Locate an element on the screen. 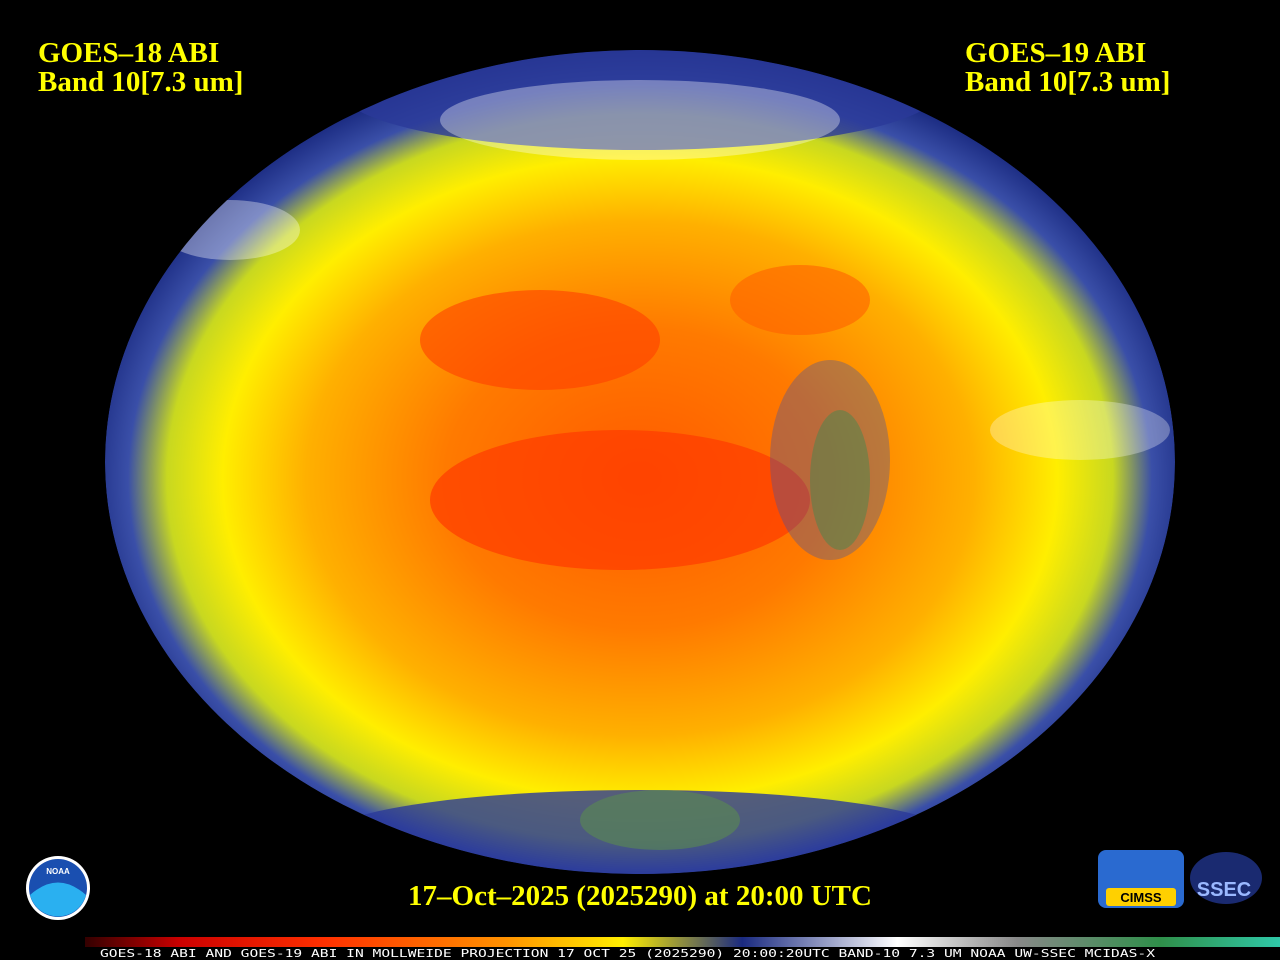 The height and width of the screenshot is (960, 1280). right-band: Band 10[7.3 um] is located at coordinates (1067, 82).